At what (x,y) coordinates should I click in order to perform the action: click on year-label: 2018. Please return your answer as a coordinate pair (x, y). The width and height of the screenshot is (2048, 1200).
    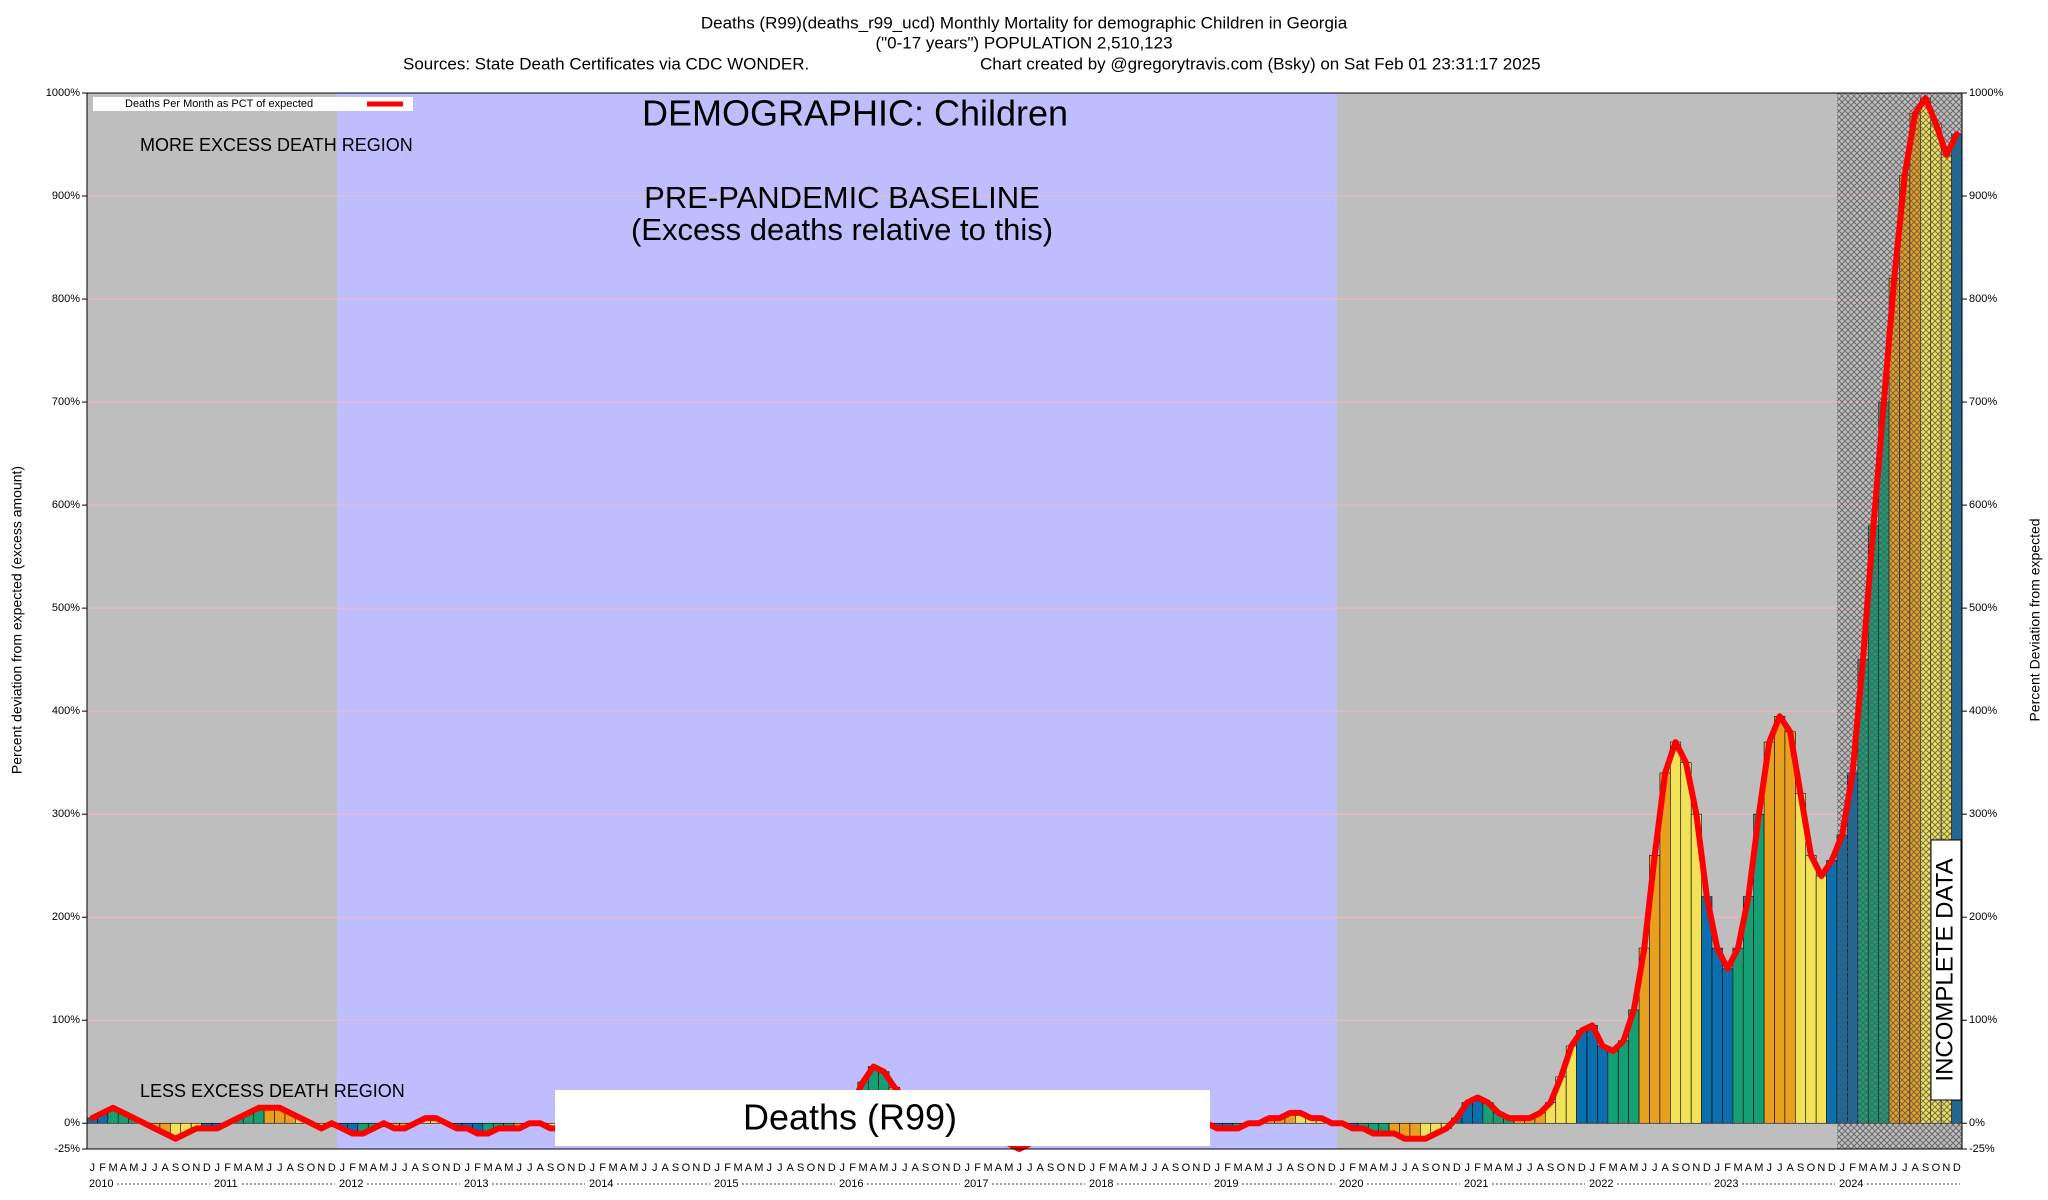
    Looking at the image, I should click on (1101, 1184).